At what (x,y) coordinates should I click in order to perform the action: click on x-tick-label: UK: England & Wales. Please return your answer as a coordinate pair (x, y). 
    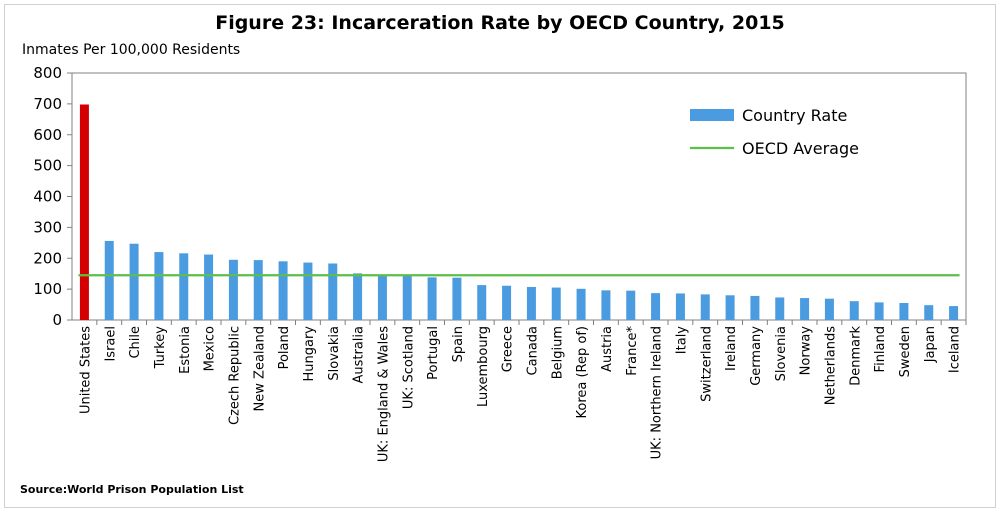
    Looking at the image, I should click on (383, 394).